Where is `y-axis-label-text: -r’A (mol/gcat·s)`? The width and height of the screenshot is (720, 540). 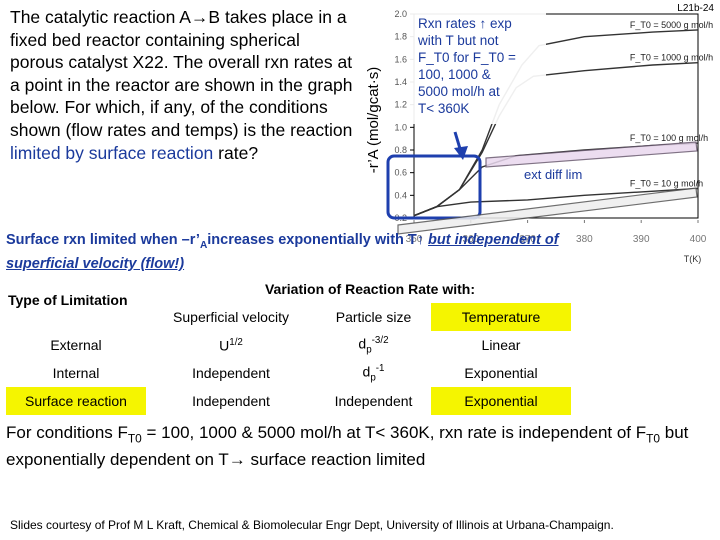 y-axis-label-text: -r’A (mol/gcat·s) is located at coordinates (373, 120).